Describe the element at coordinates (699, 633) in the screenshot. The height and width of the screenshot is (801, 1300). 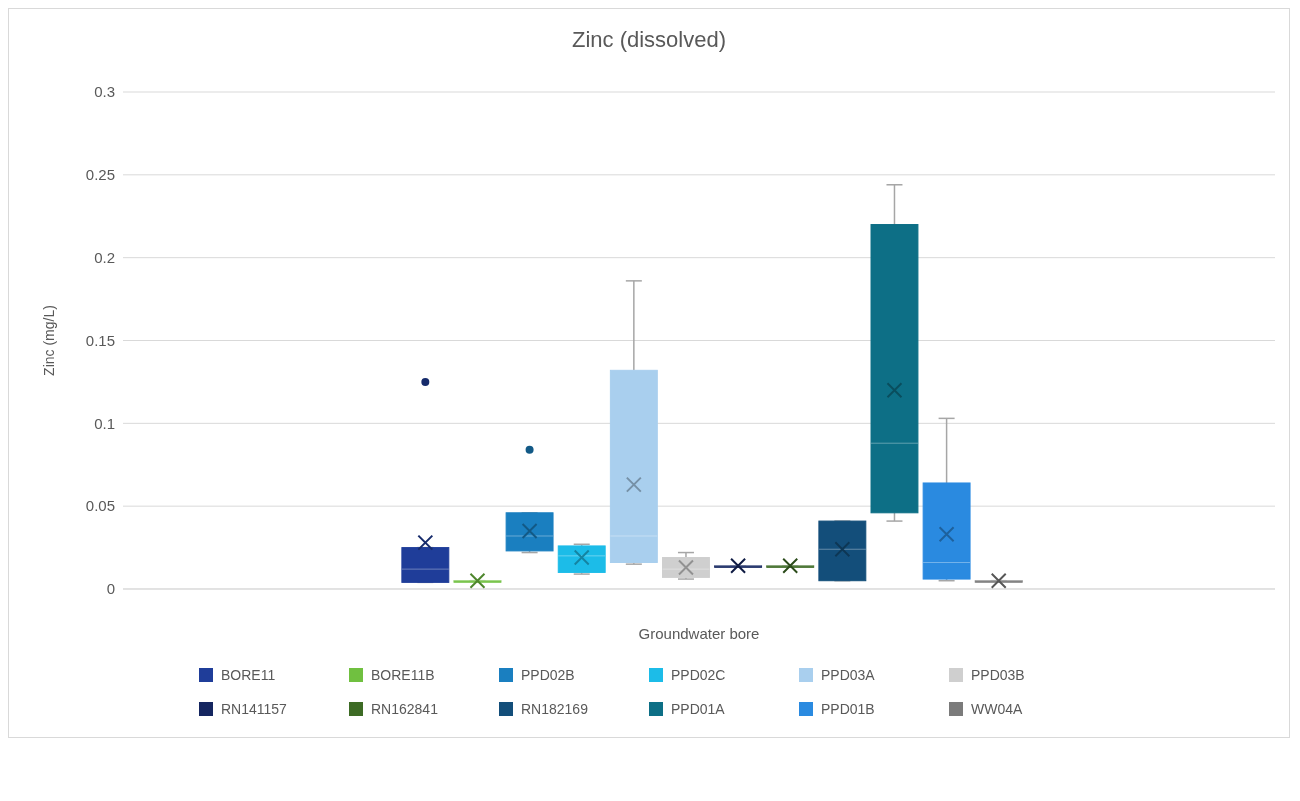
I see `x-axis-title: Groundwater bore` at that location.